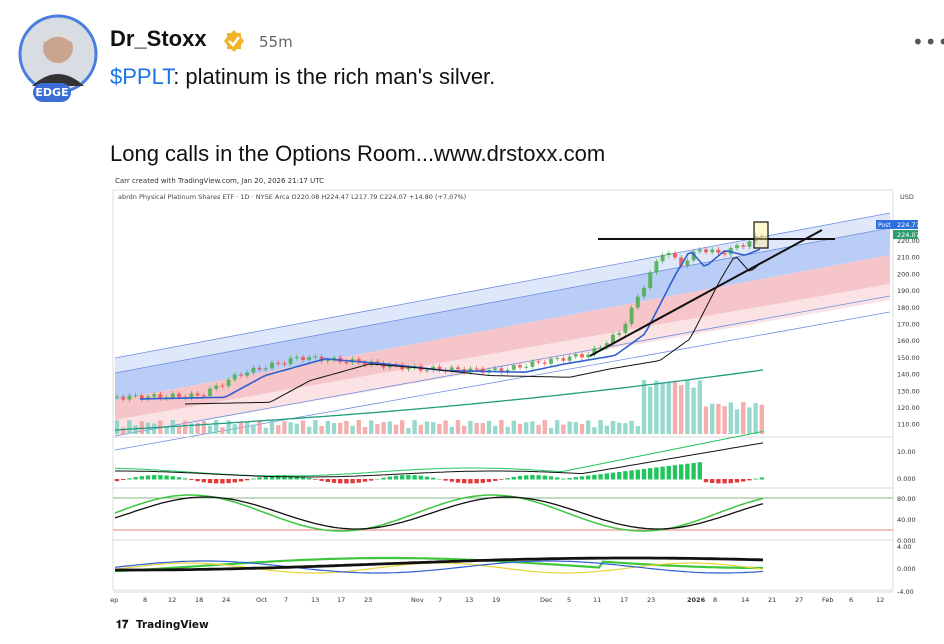  Describe the element at coordinates (58, 54) in the screenshot. I see `avatar` at that location.